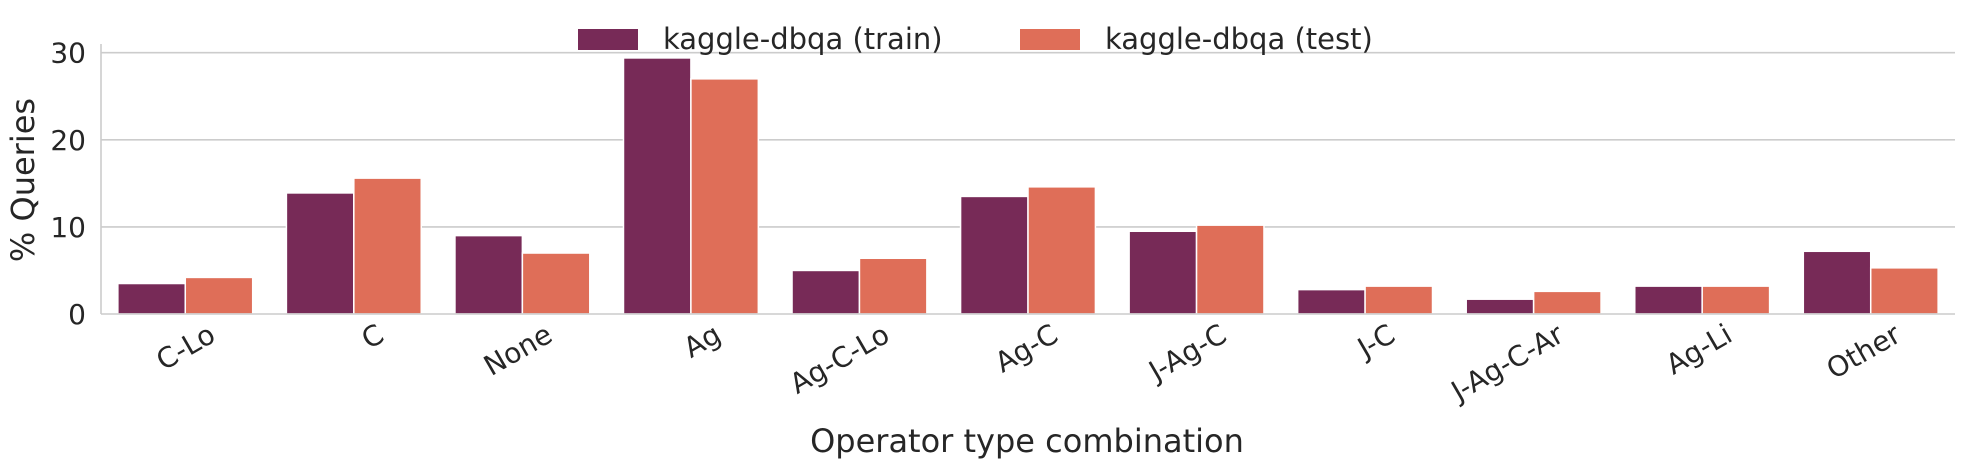 The width and height of the screenshot is (1961, 468). I want to click on y-axis-label: % Queries, so click(23, 180).